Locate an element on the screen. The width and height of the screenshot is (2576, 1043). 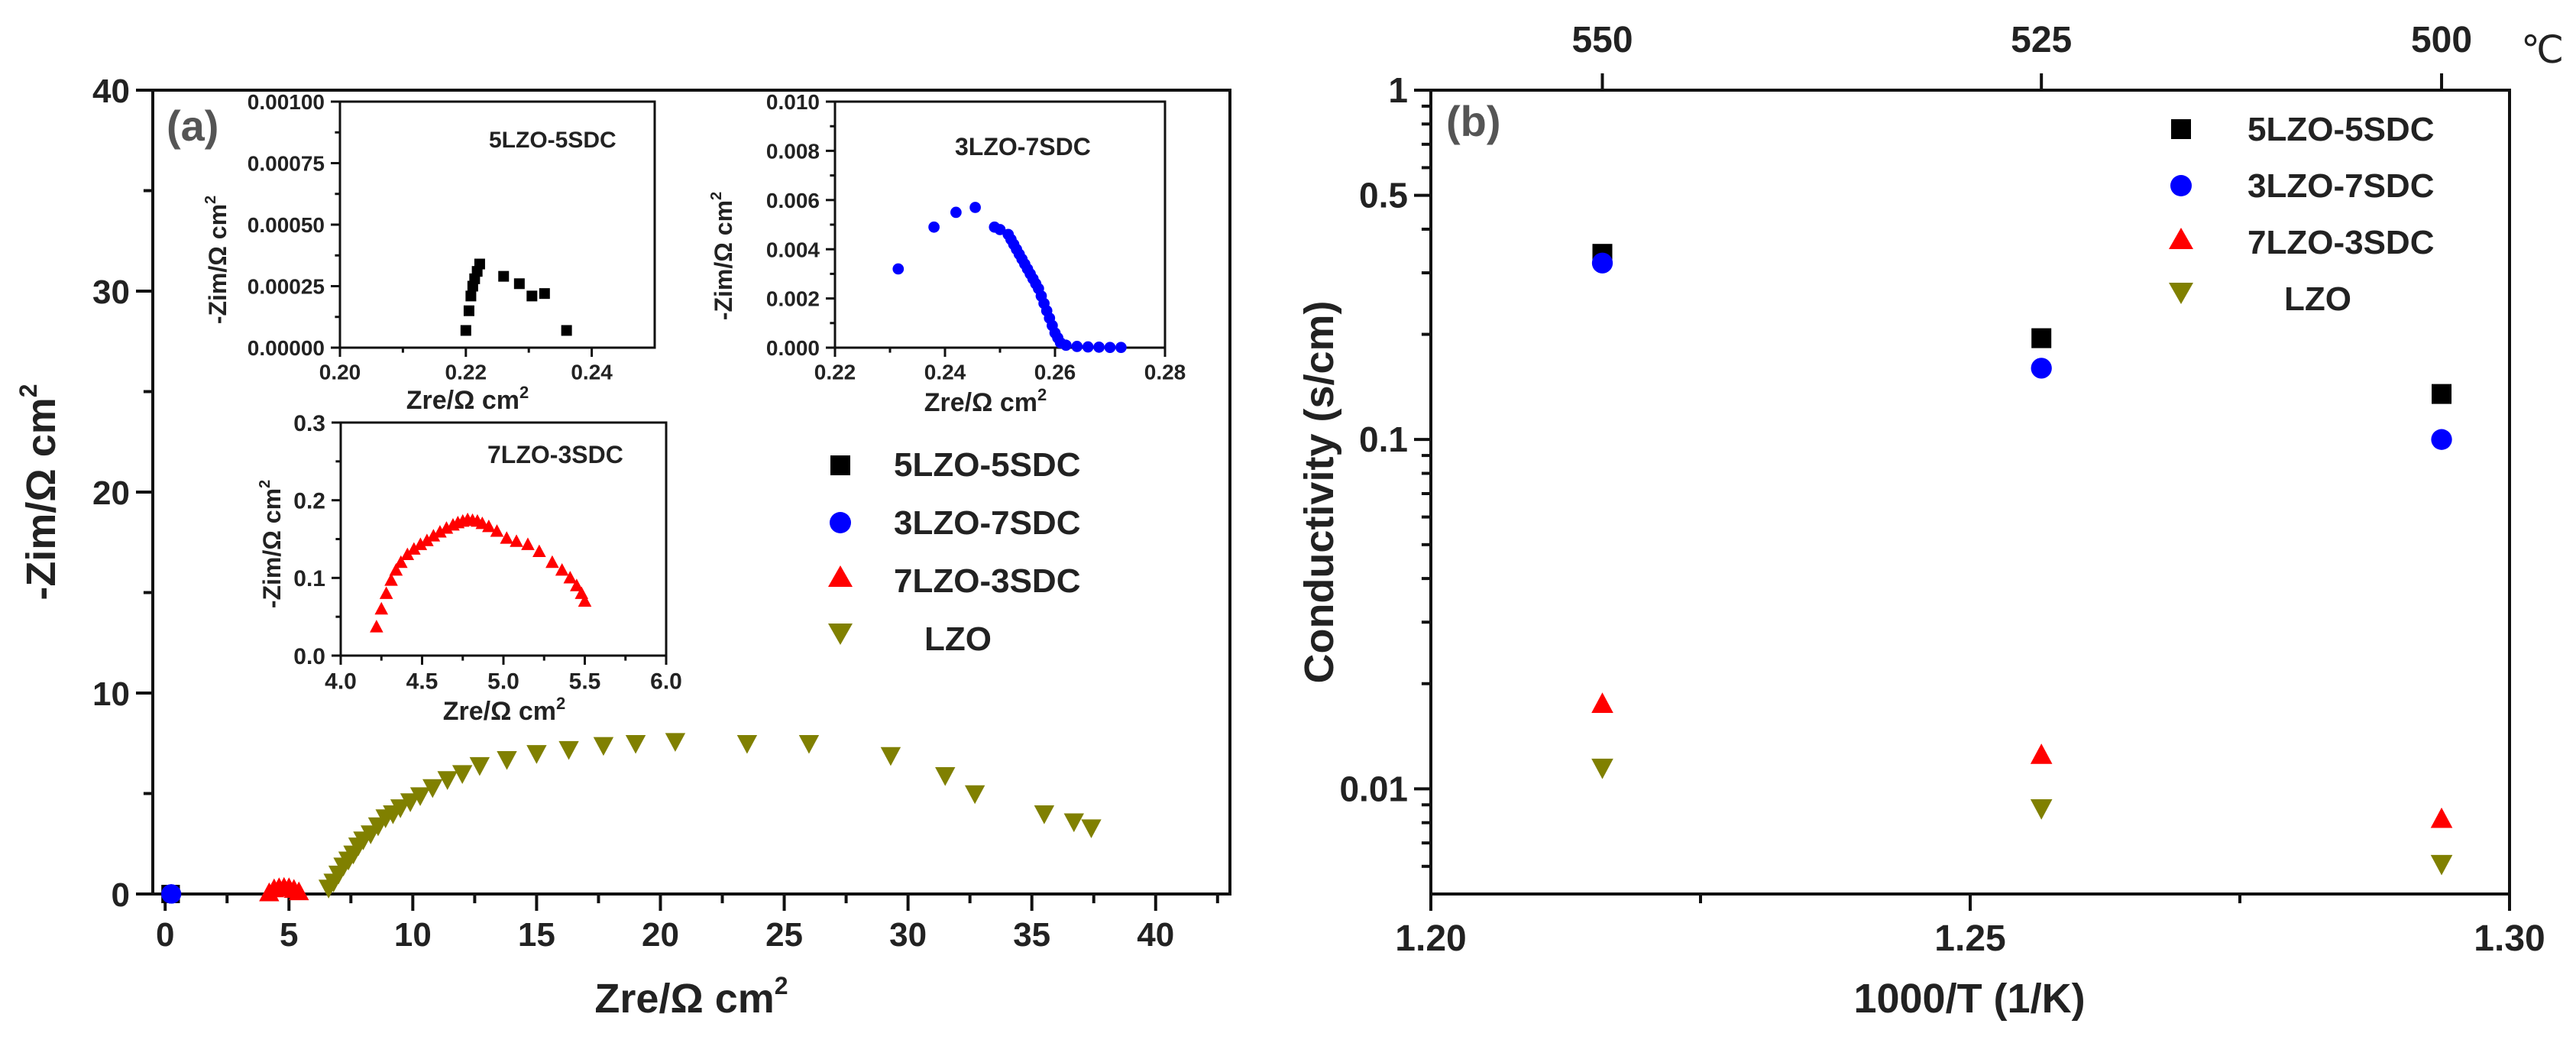
legend-marker-triangle-down is located at coordinates (2181, 293).